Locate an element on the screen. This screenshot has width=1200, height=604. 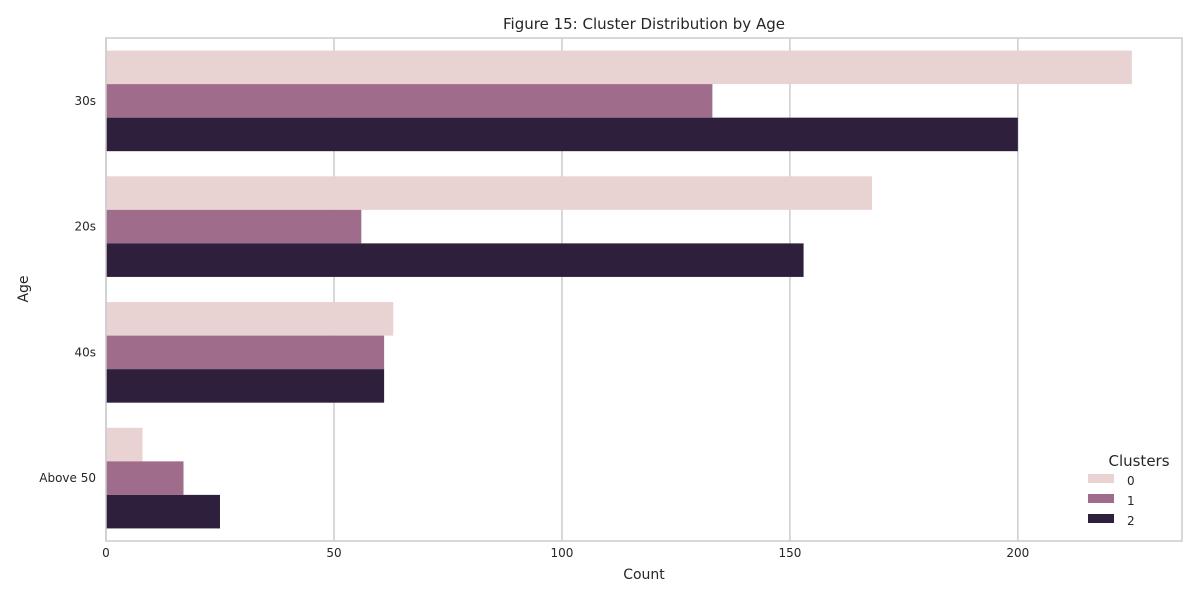
legend: Clusters 0 1 2 is located at coordinates (1129, 490).